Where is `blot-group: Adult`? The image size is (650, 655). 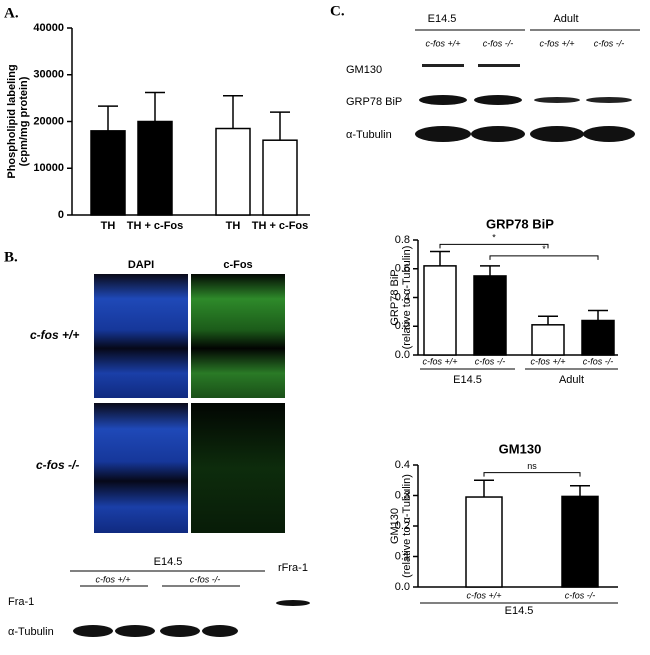
blot-group: Adult is located at coordinates (565, 19).